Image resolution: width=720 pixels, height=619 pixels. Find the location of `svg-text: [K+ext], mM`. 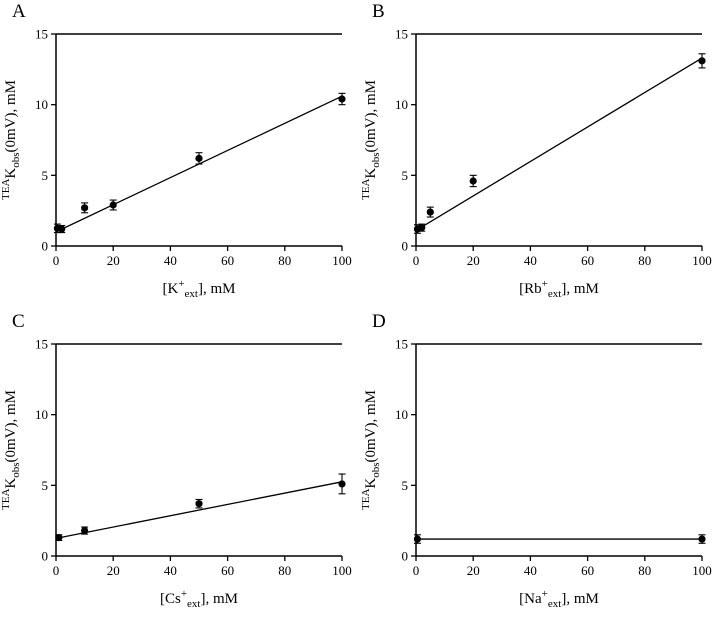

svg-text: [K+ext], mM is located at coordinates (199, 289).